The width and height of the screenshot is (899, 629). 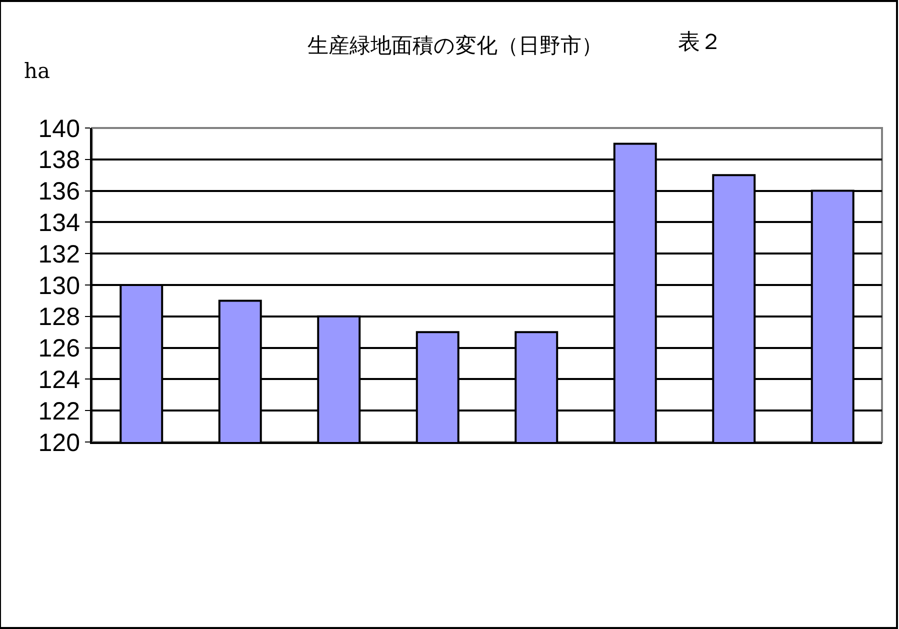 What do you see at coordinates (59, 222) in the screenshot?
I see `y-tick-label: 134` at bounding box center [59, 222].